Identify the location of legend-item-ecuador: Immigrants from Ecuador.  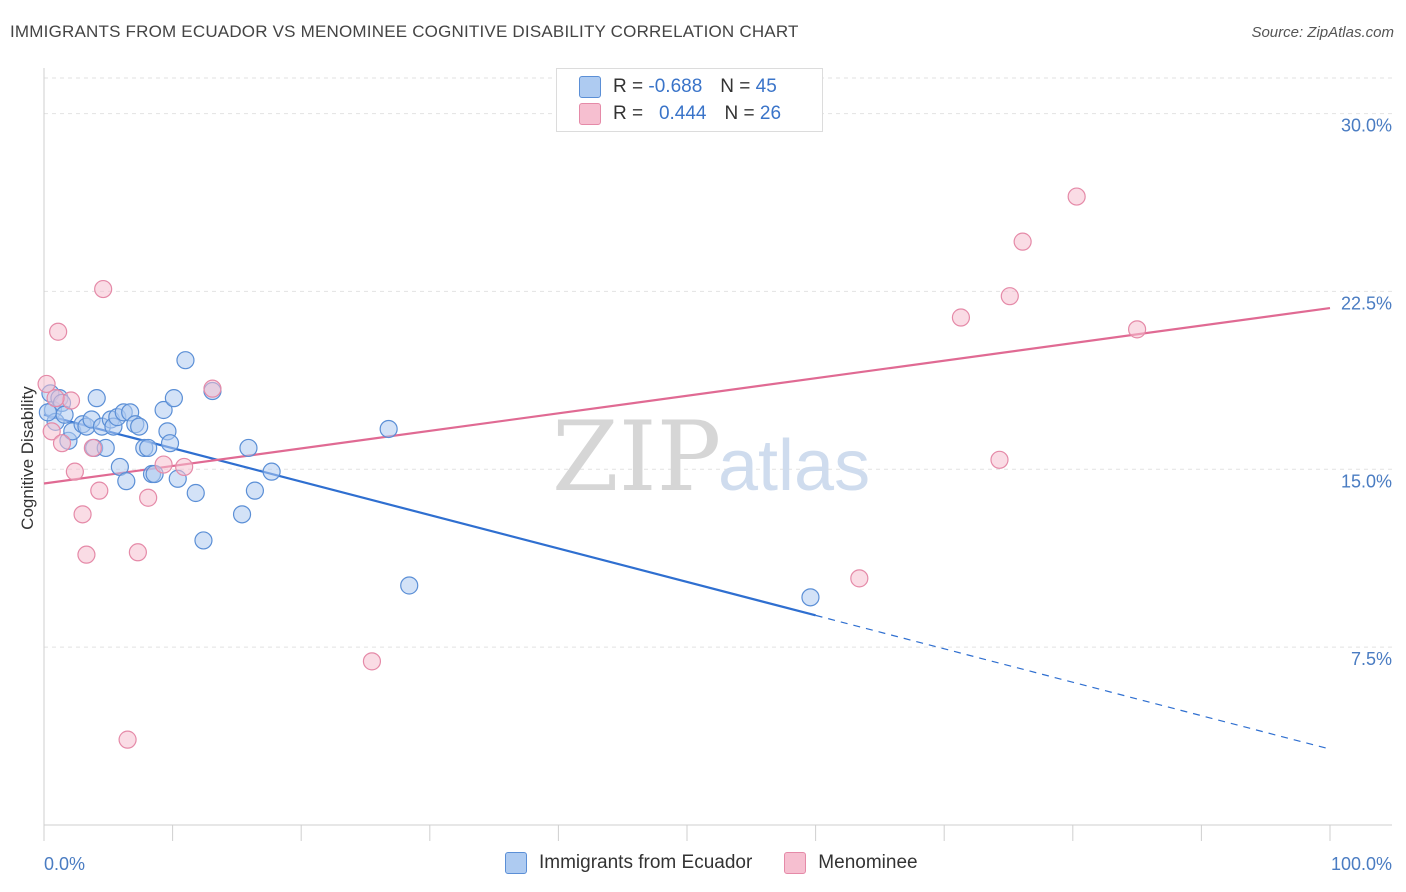
(628, 863).